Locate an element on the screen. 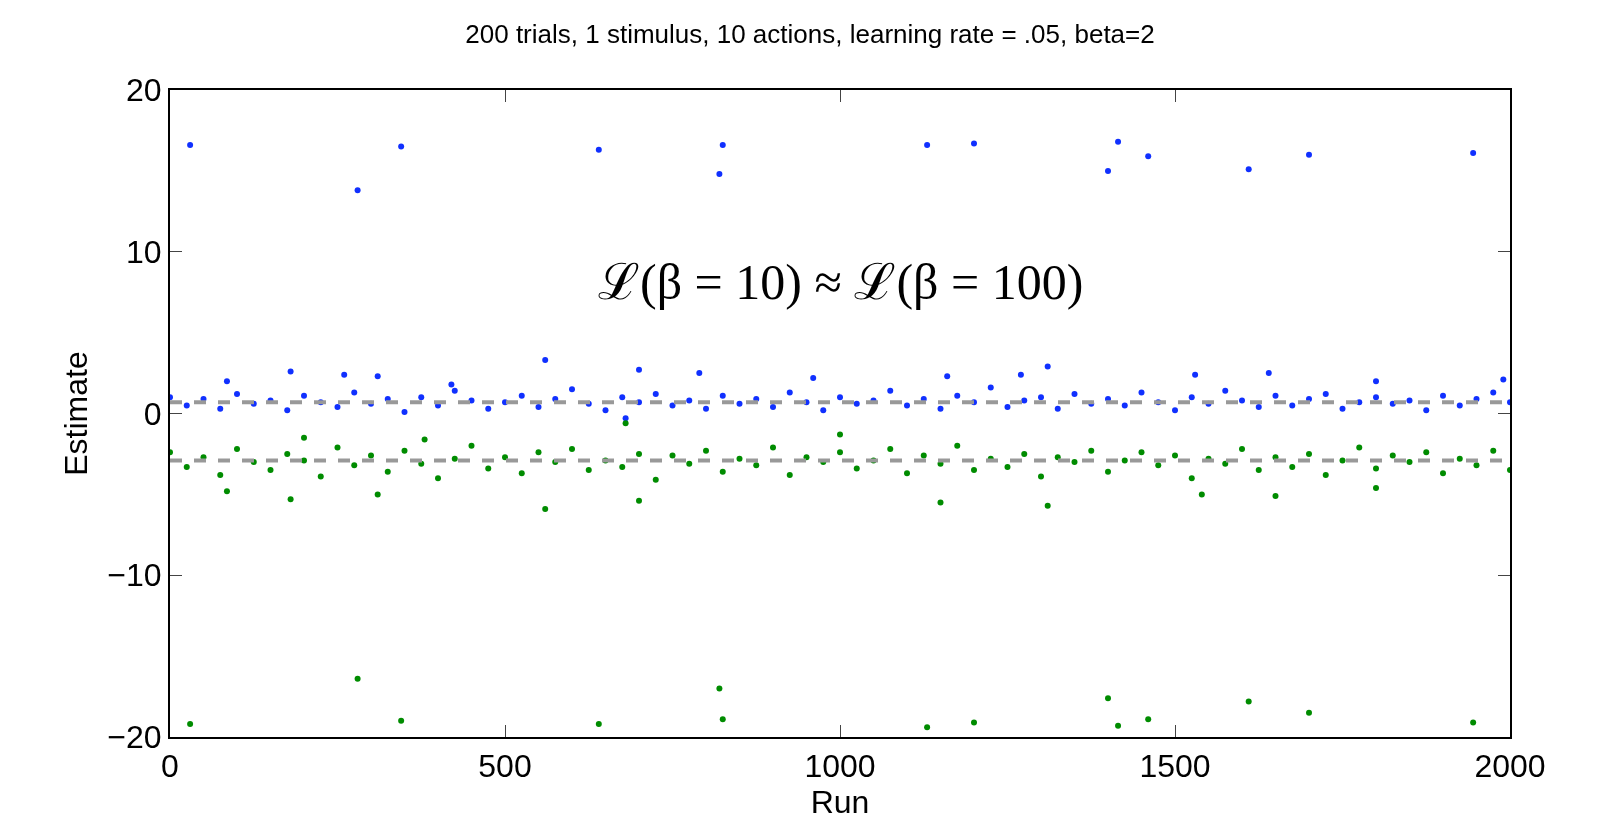 This screenshot has width=1620, height=827. x-axis-title: Run is located at coordinates (840, 802).